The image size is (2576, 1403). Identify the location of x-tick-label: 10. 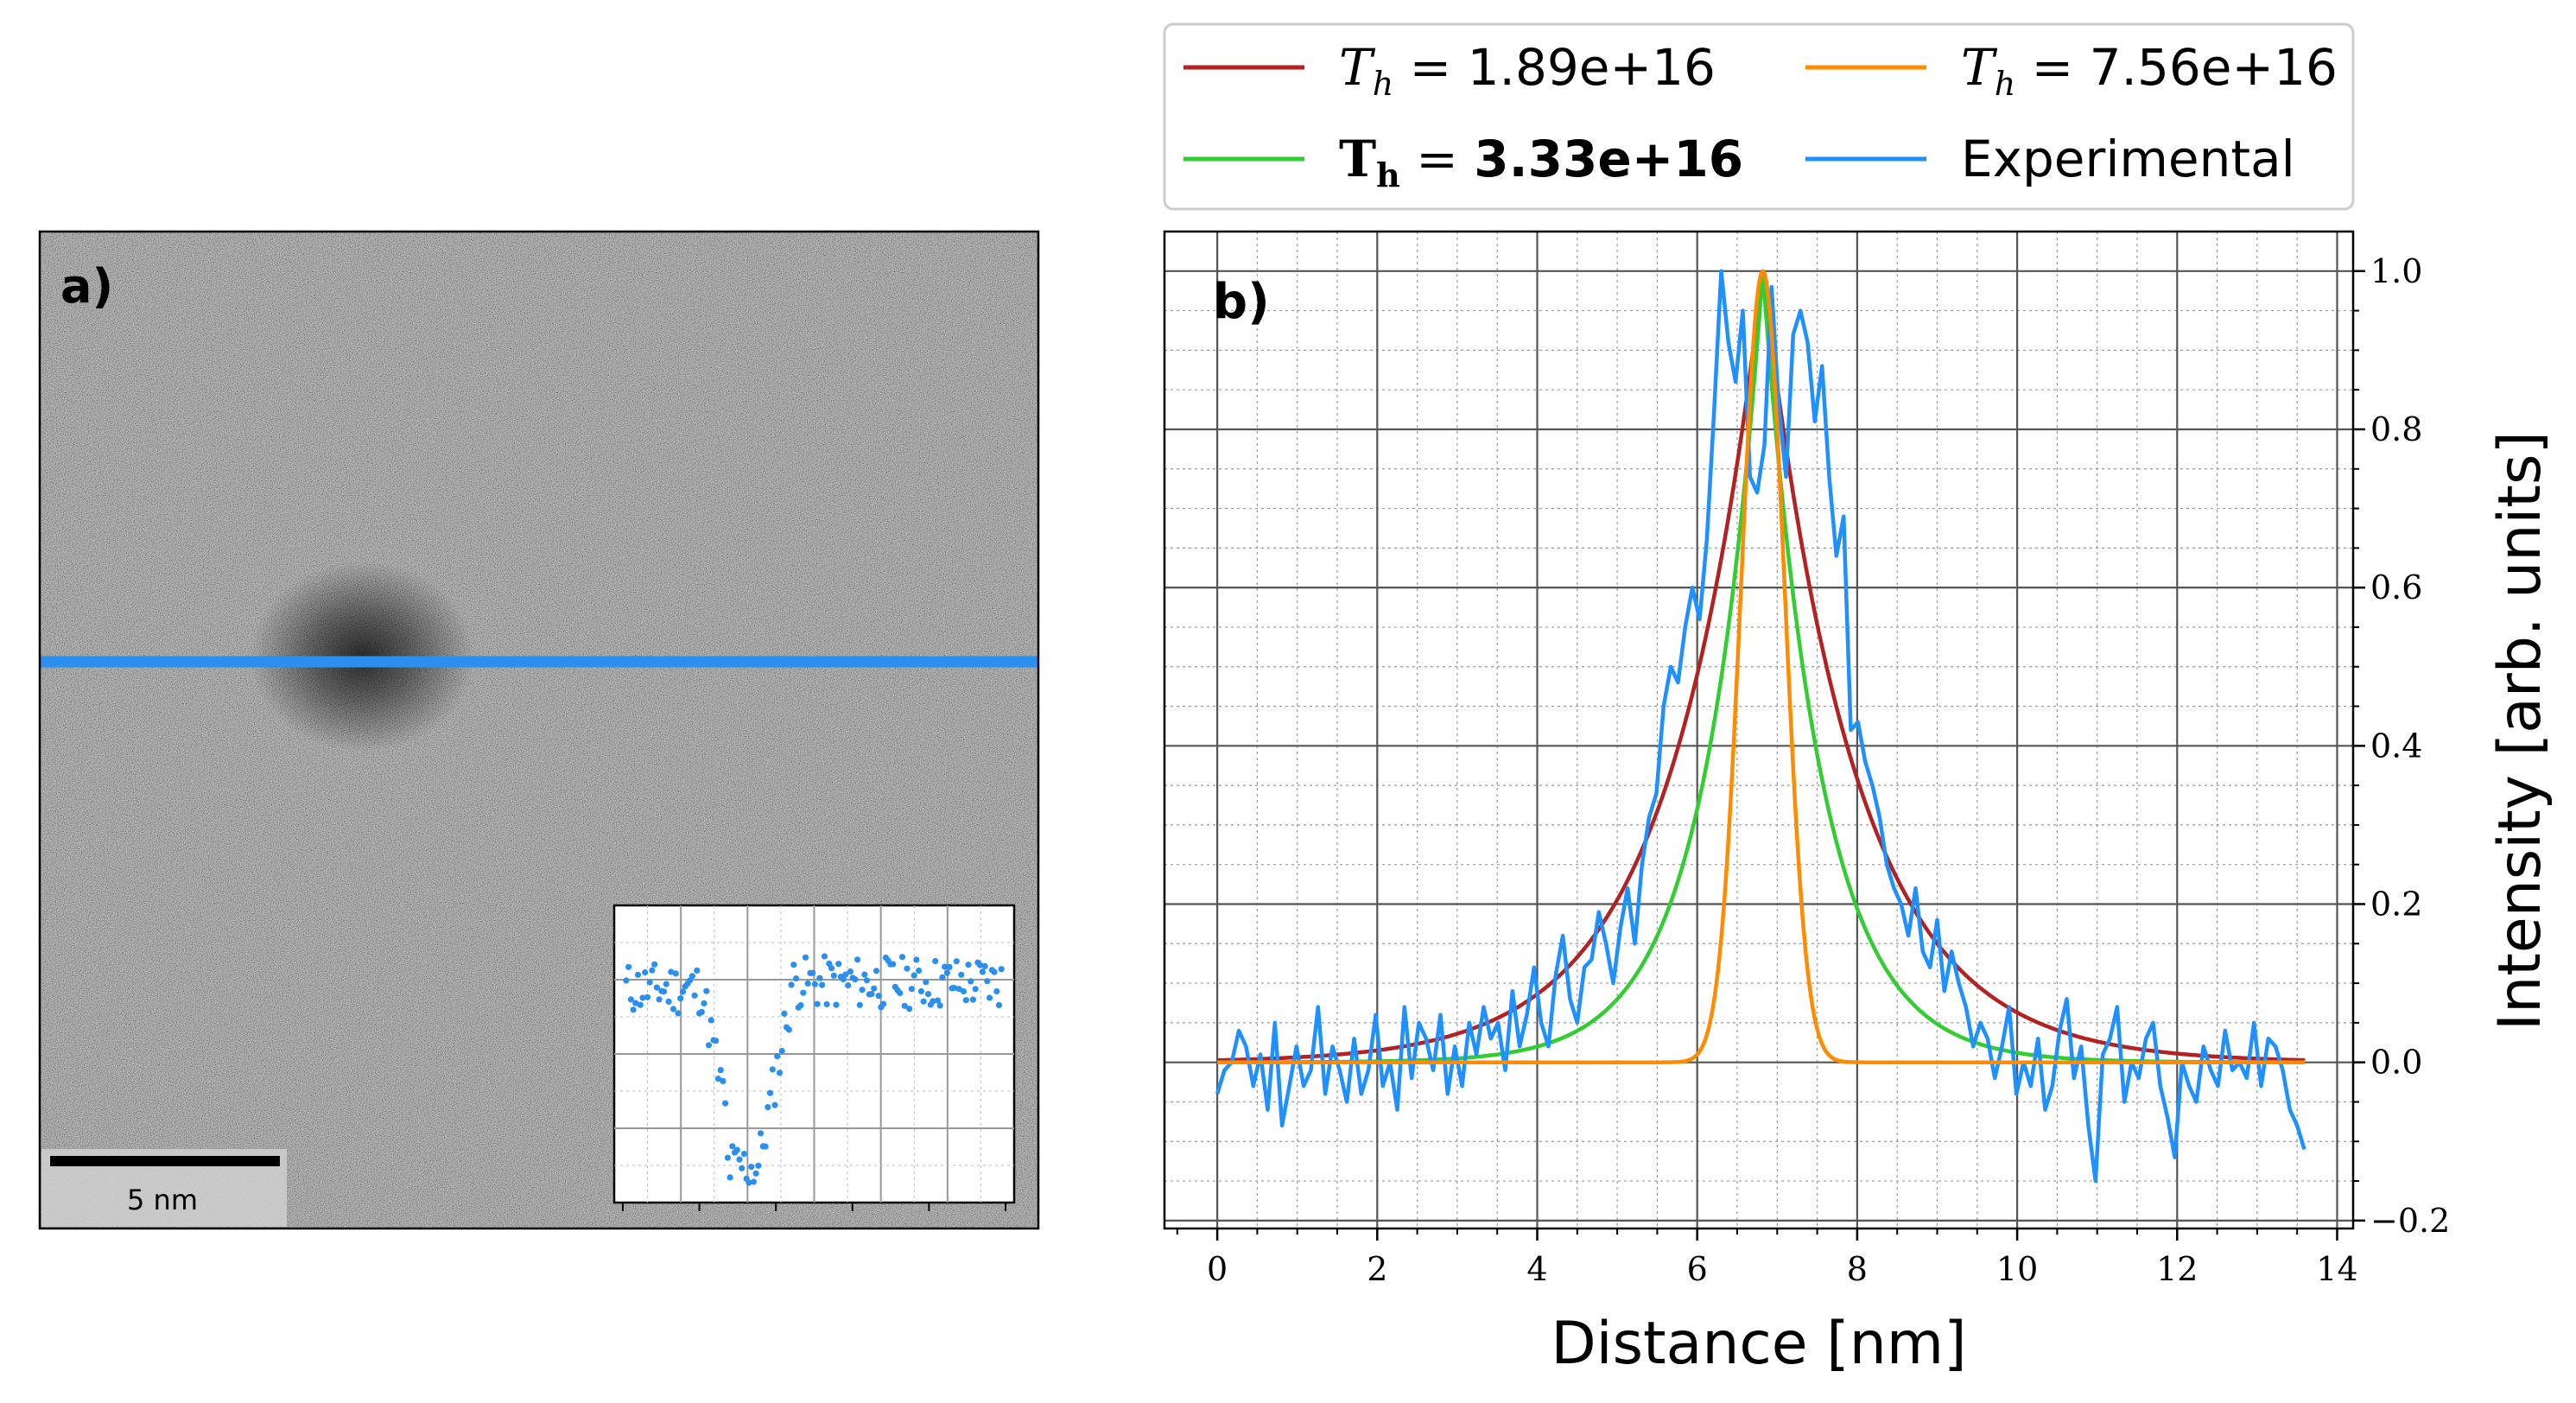
(2017, 1269).